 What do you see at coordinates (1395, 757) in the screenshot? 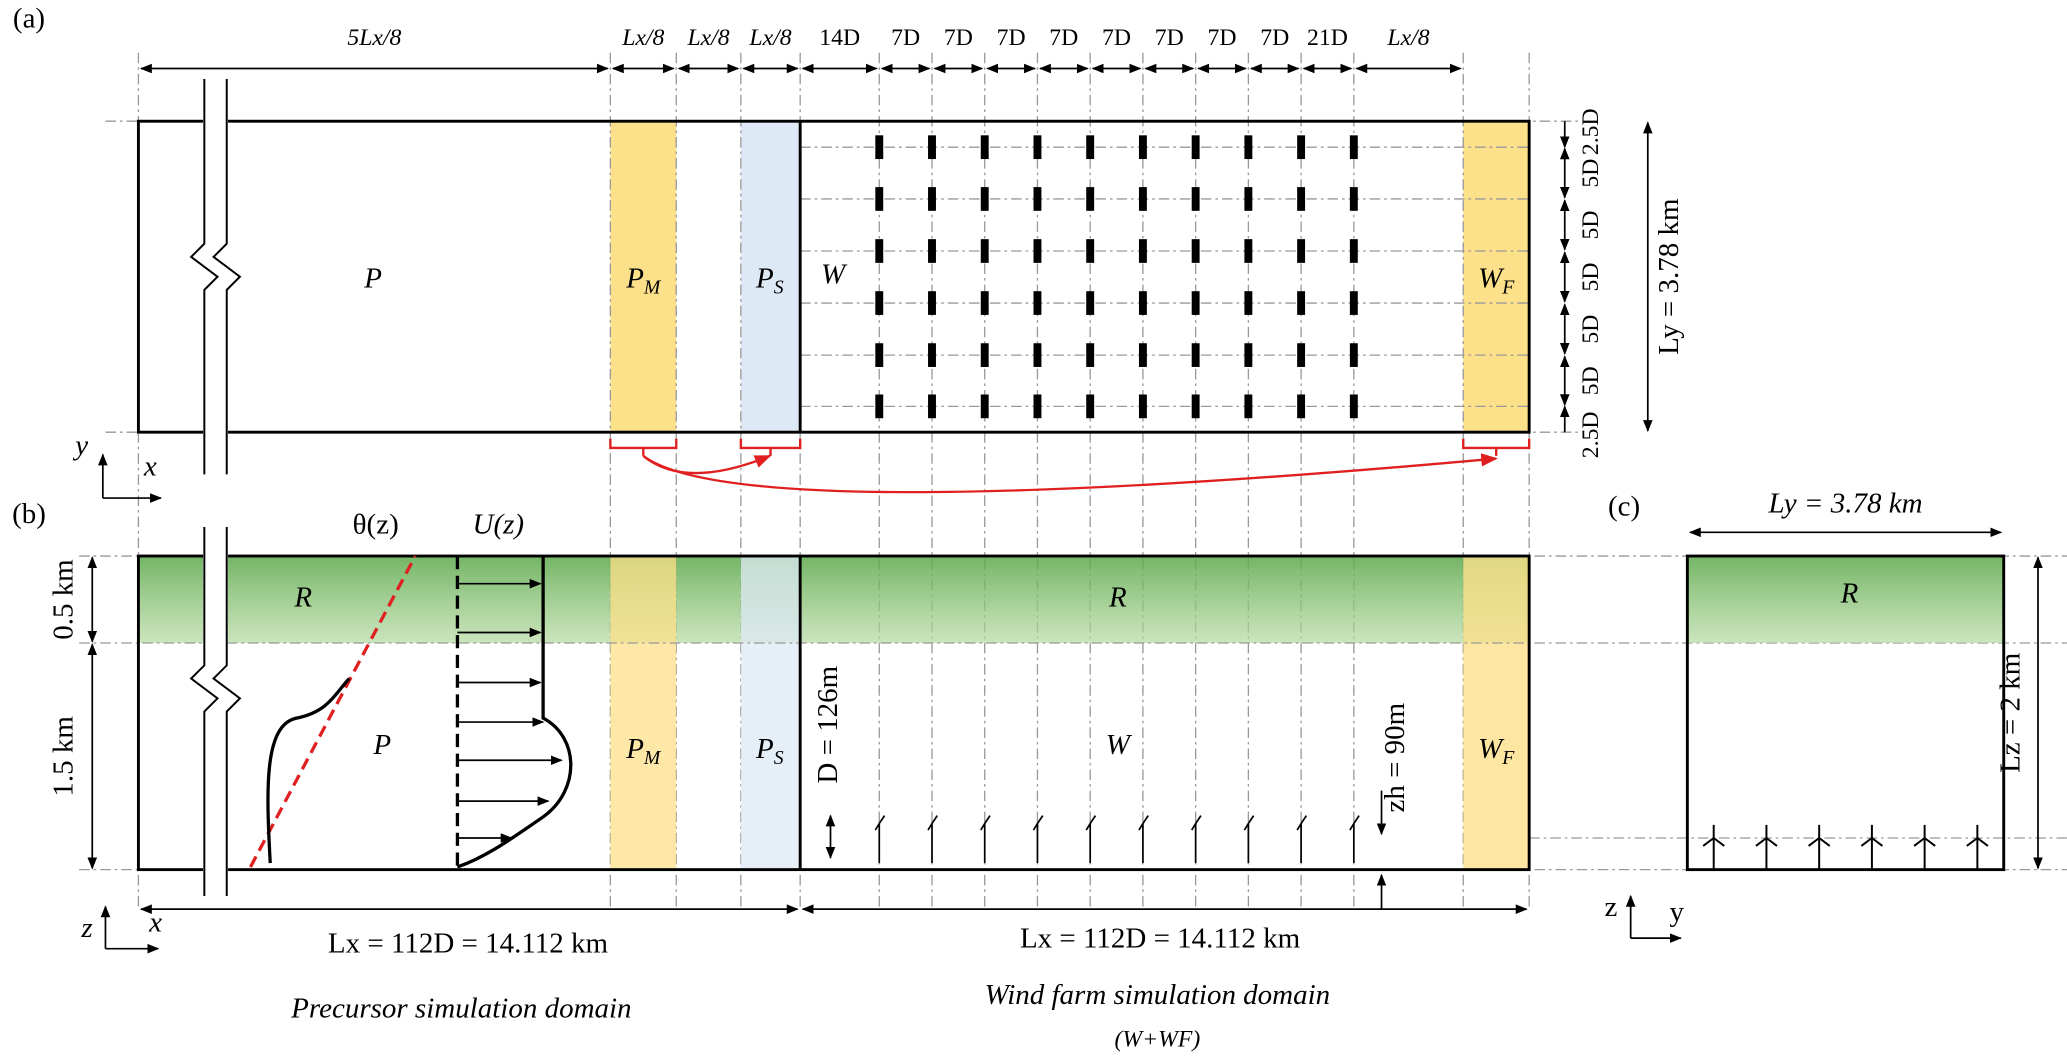
I see `label: zh = 90m` at bounding box center [1395, 757].